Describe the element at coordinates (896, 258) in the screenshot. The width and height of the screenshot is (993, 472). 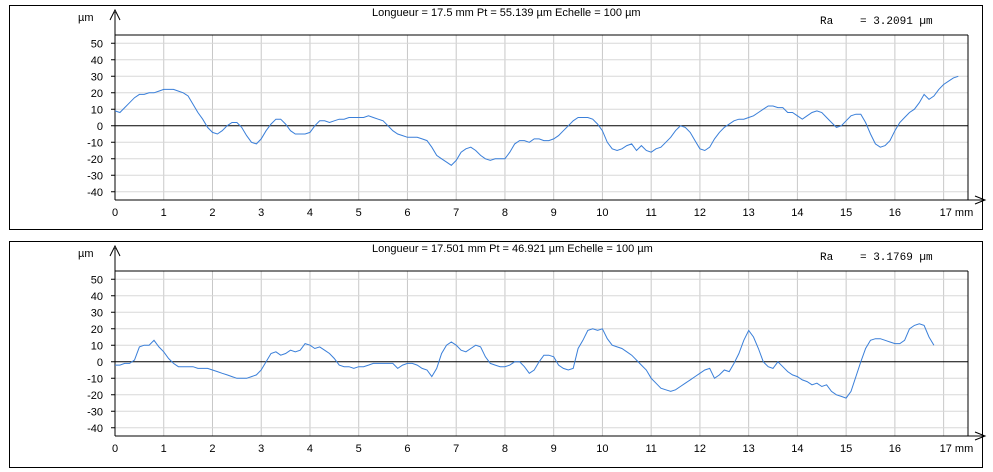
I see `ra-value: = 3.1769 µm` at that location.